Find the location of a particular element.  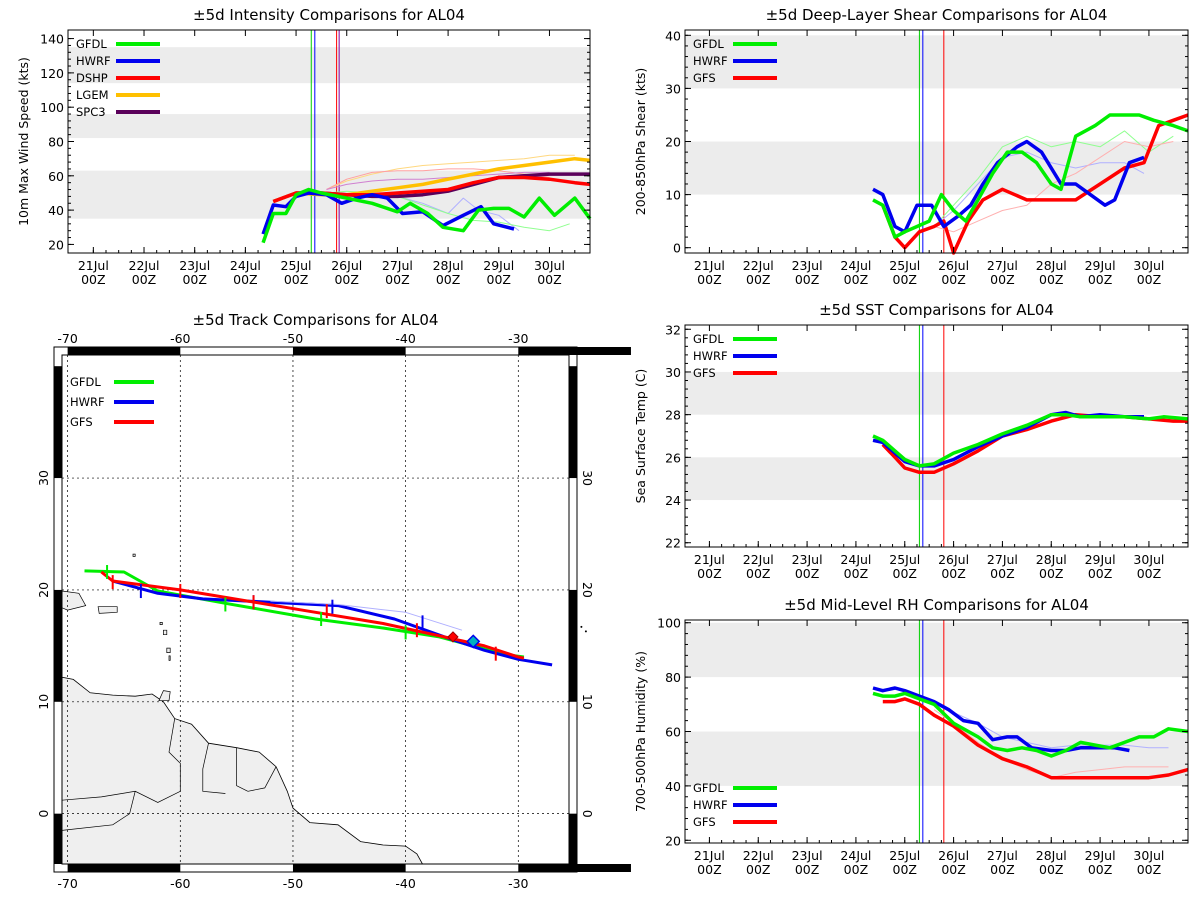

y-tick-label: 10 is located at coordinates (673, 195).